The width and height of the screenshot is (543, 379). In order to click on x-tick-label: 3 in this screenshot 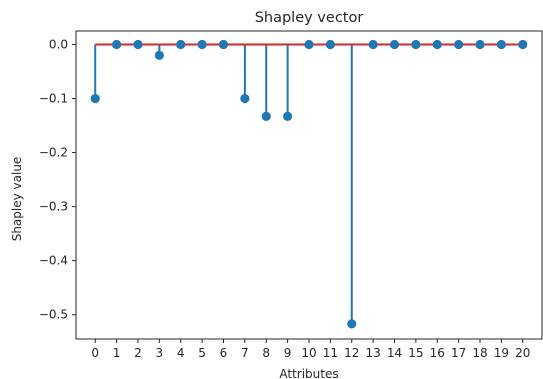, I will do `click(160, 353)`.